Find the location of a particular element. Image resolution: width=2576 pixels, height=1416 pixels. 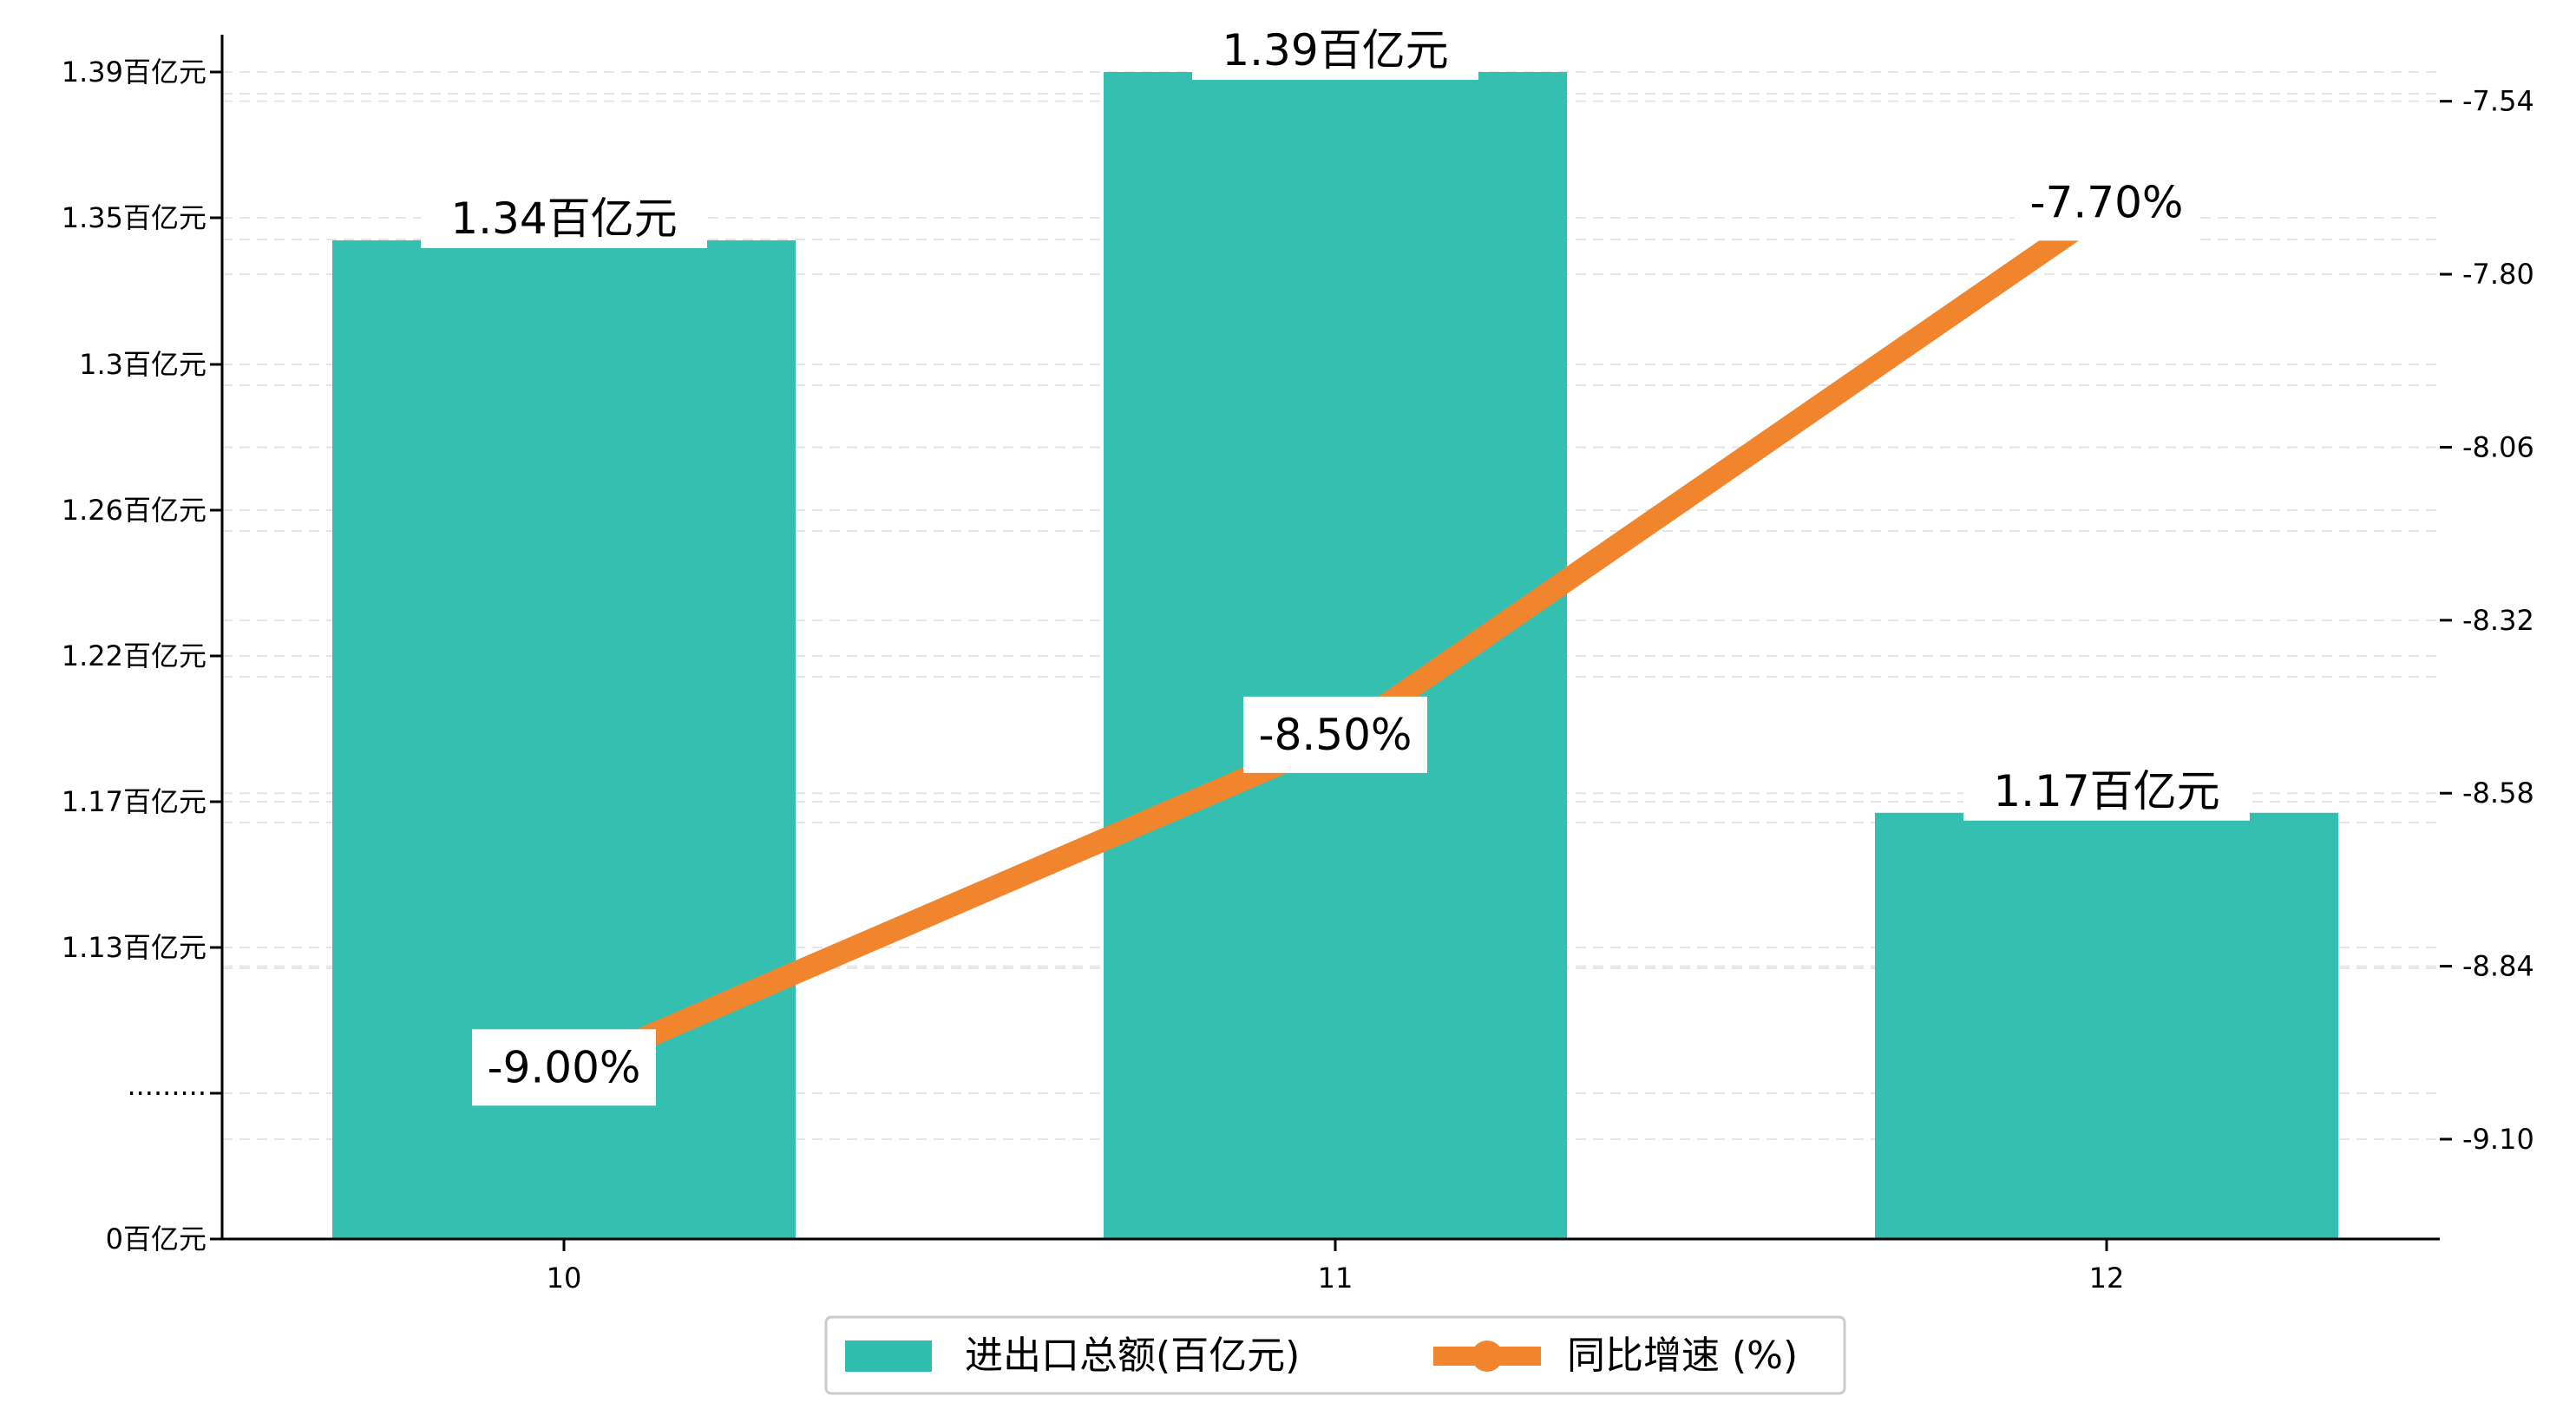

line-value-label: -8.50% is located at coordinates (1335, 734).